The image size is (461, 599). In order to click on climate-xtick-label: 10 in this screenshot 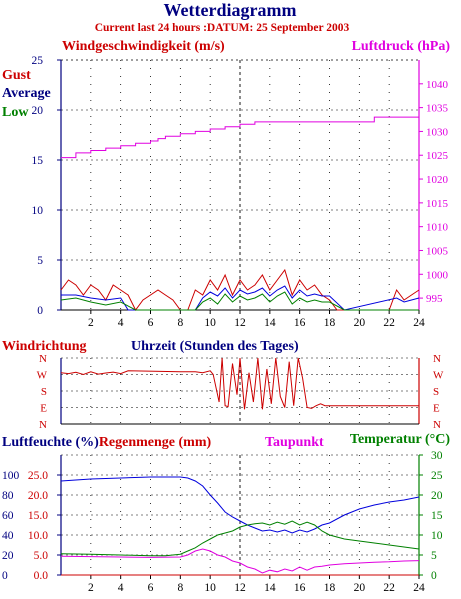, I will do `click(210, 588)`.